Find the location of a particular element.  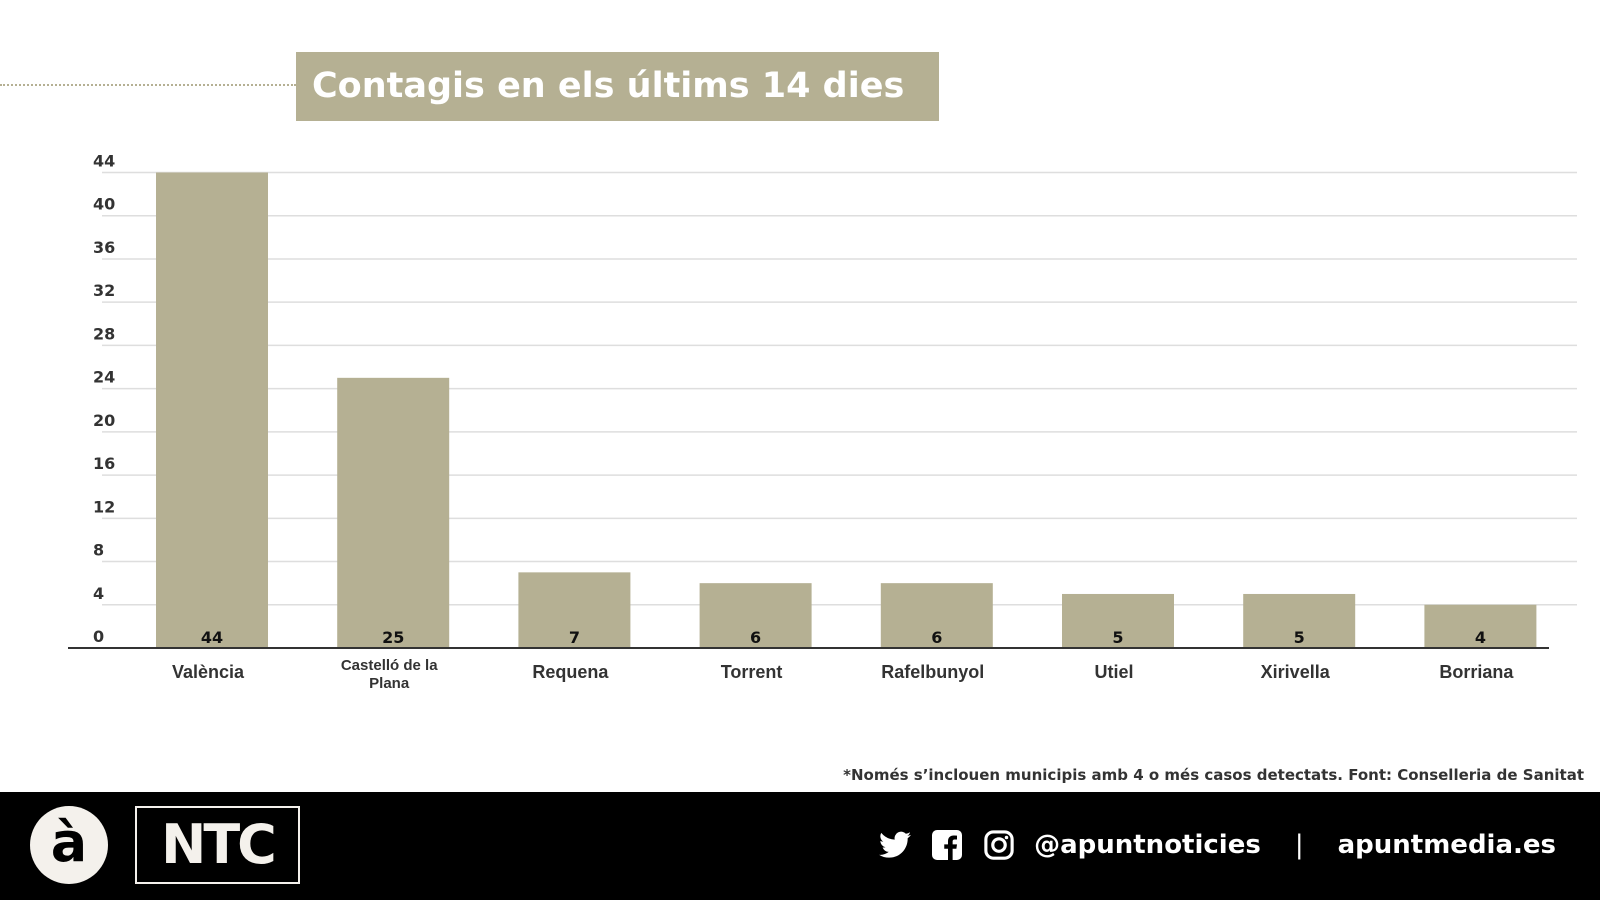

twitter-icon is located at coordinates (895, 845).